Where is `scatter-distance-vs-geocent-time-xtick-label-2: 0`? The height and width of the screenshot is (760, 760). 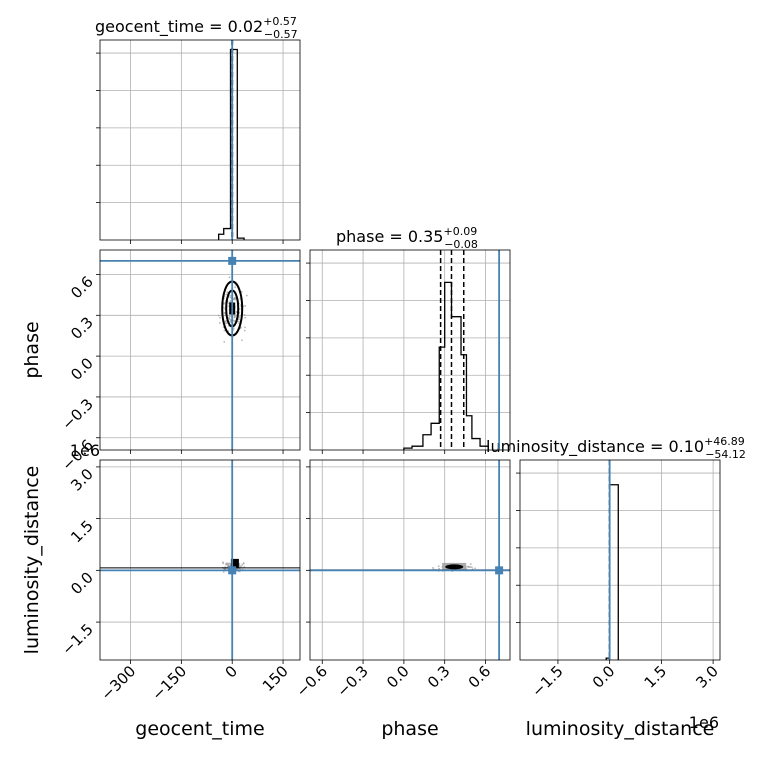 scatter-distance-vs-geocent-time-xtick-label-2: 0 is located at coordinates (231, 671).